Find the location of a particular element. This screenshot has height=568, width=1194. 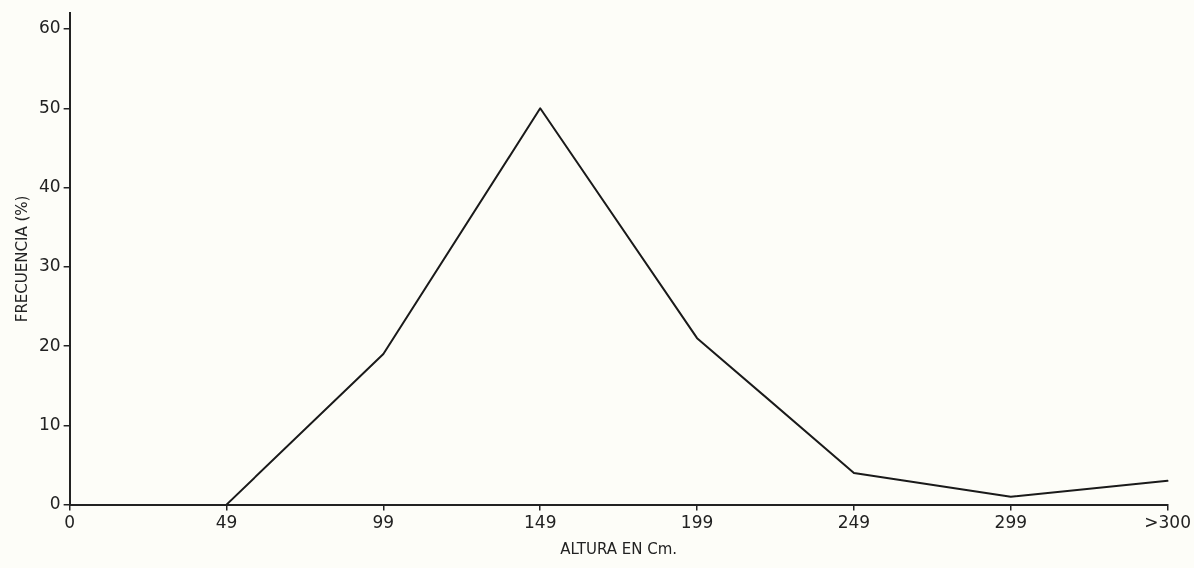

x-tick-label: 99 is located at coordinates (383, 522).